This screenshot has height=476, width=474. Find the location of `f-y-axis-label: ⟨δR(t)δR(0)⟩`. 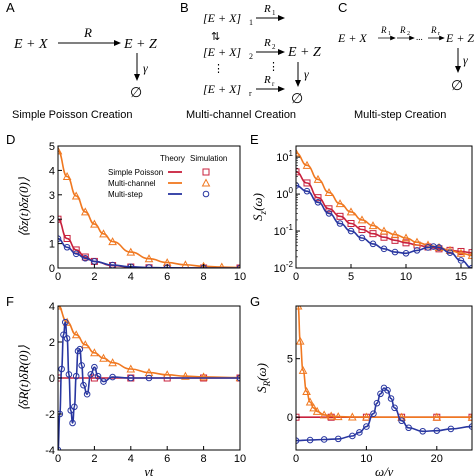

f-y-axis-label: ⟨δR(t)δR(0)⟩ is located at coordinates (23, 378).